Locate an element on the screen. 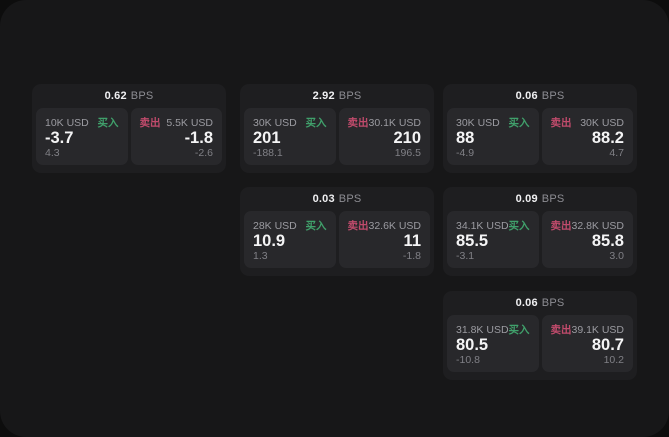 This screenshot has width=669, height=437. sell-price: 11 is located at coordinates (412, 241).